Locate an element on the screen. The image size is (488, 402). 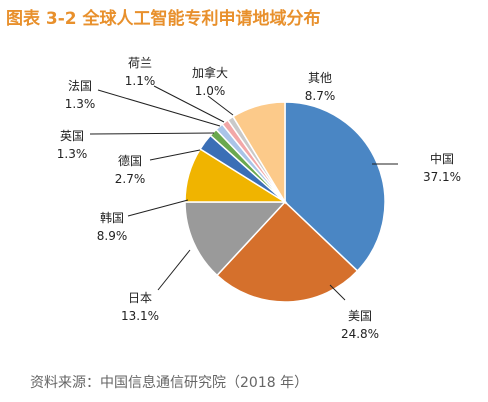
leader-line-德国 is located at coordinates (175, 155).